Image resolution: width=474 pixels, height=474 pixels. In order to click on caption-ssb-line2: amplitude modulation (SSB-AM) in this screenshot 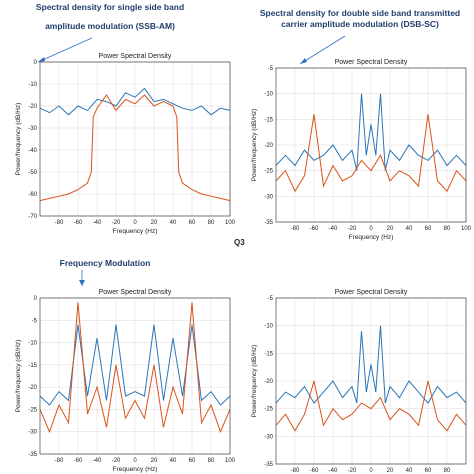, I will do `click(110, 26)`.